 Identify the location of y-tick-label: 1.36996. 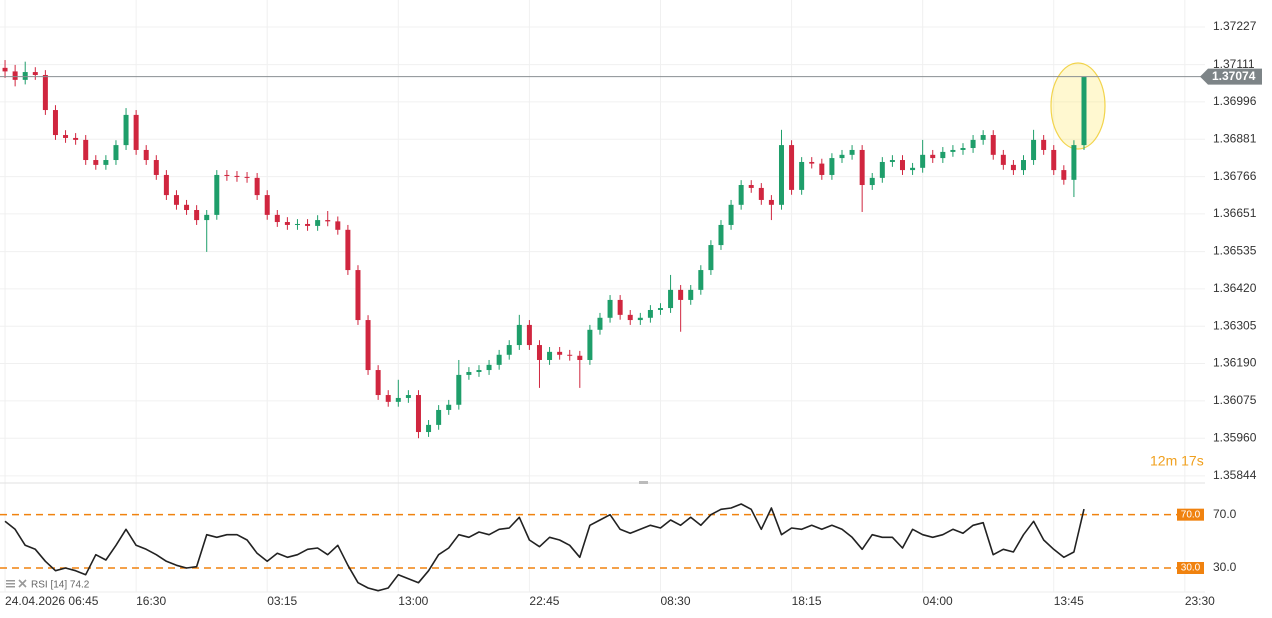
(1235, 101).